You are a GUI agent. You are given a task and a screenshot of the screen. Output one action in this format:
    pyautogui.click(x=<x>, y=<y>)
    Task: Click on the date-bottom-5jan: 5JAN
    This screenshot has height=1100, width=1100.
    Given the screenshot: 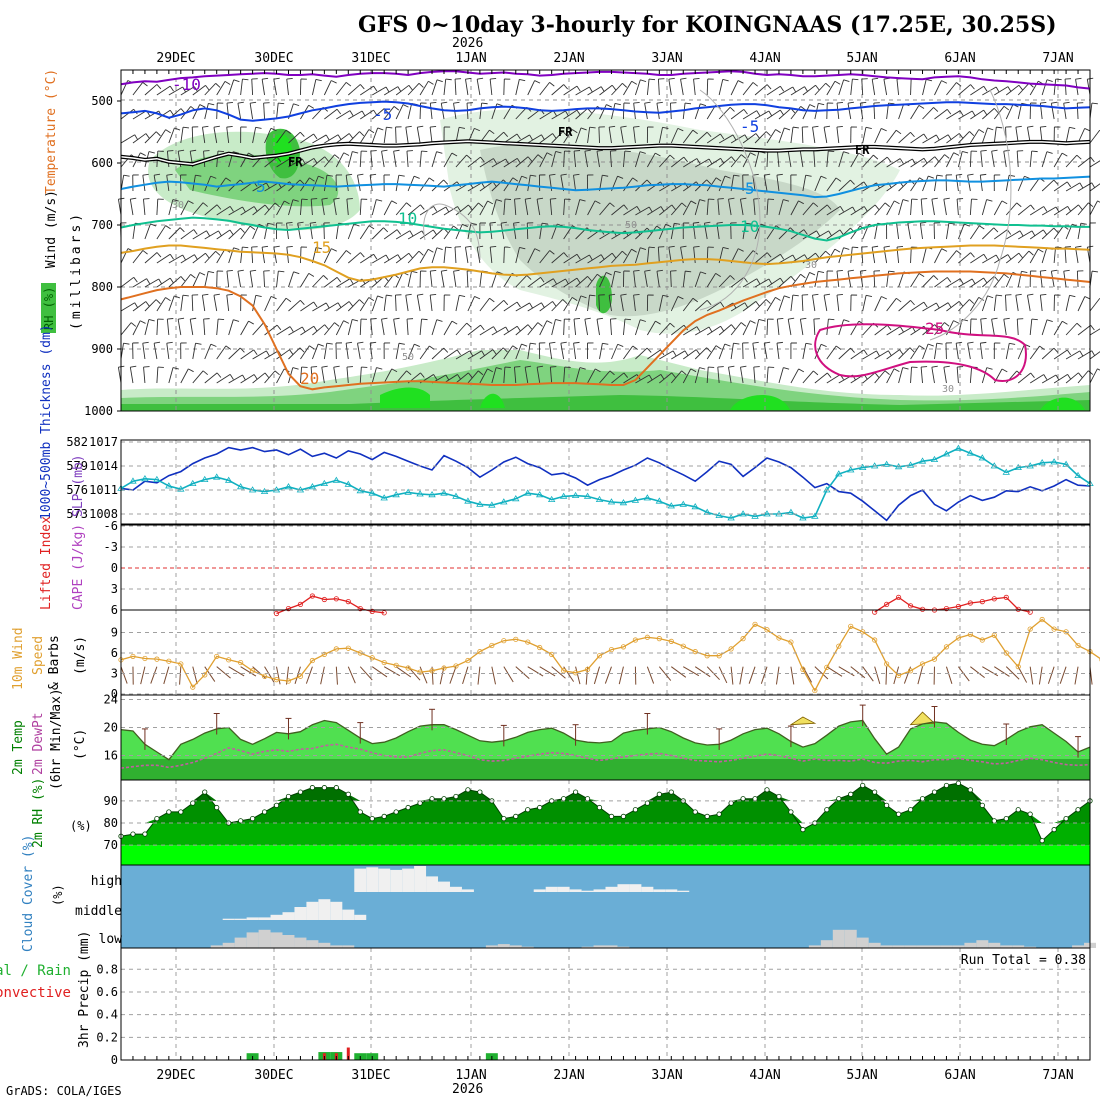 What is the action you would take?
    pyautogui.click(x=861, y=1075)
    